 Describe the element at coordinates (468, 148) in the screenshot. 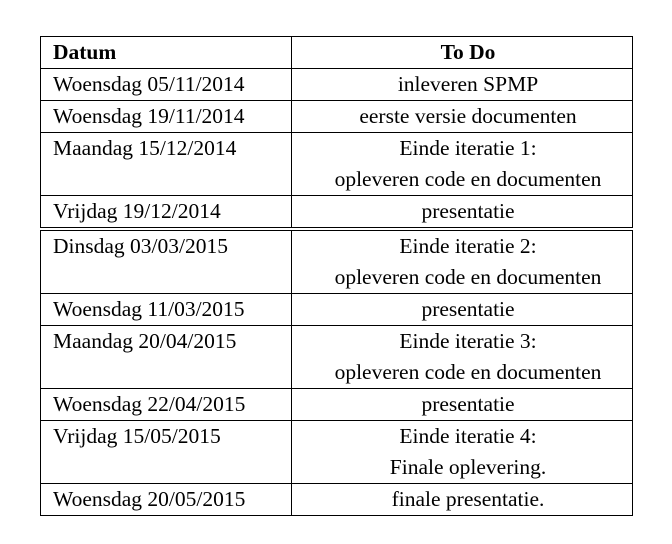

I see `todo-line: Einde iteratie 1:` at that location.